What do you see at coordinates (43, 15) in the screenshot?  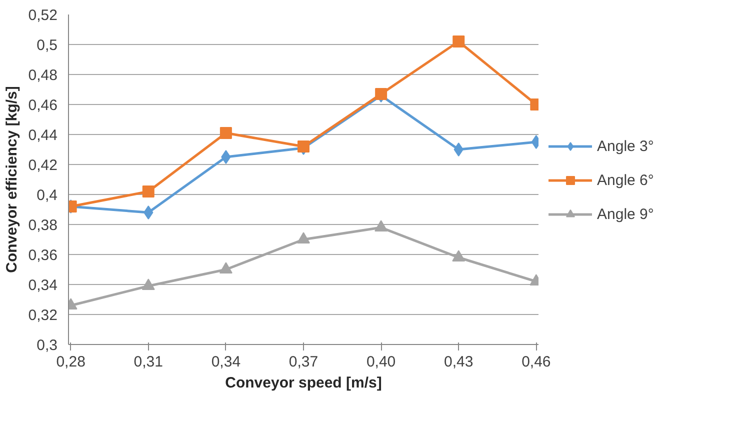 I see `y-tick-label: 0,52` at bounding box center [43, 15].